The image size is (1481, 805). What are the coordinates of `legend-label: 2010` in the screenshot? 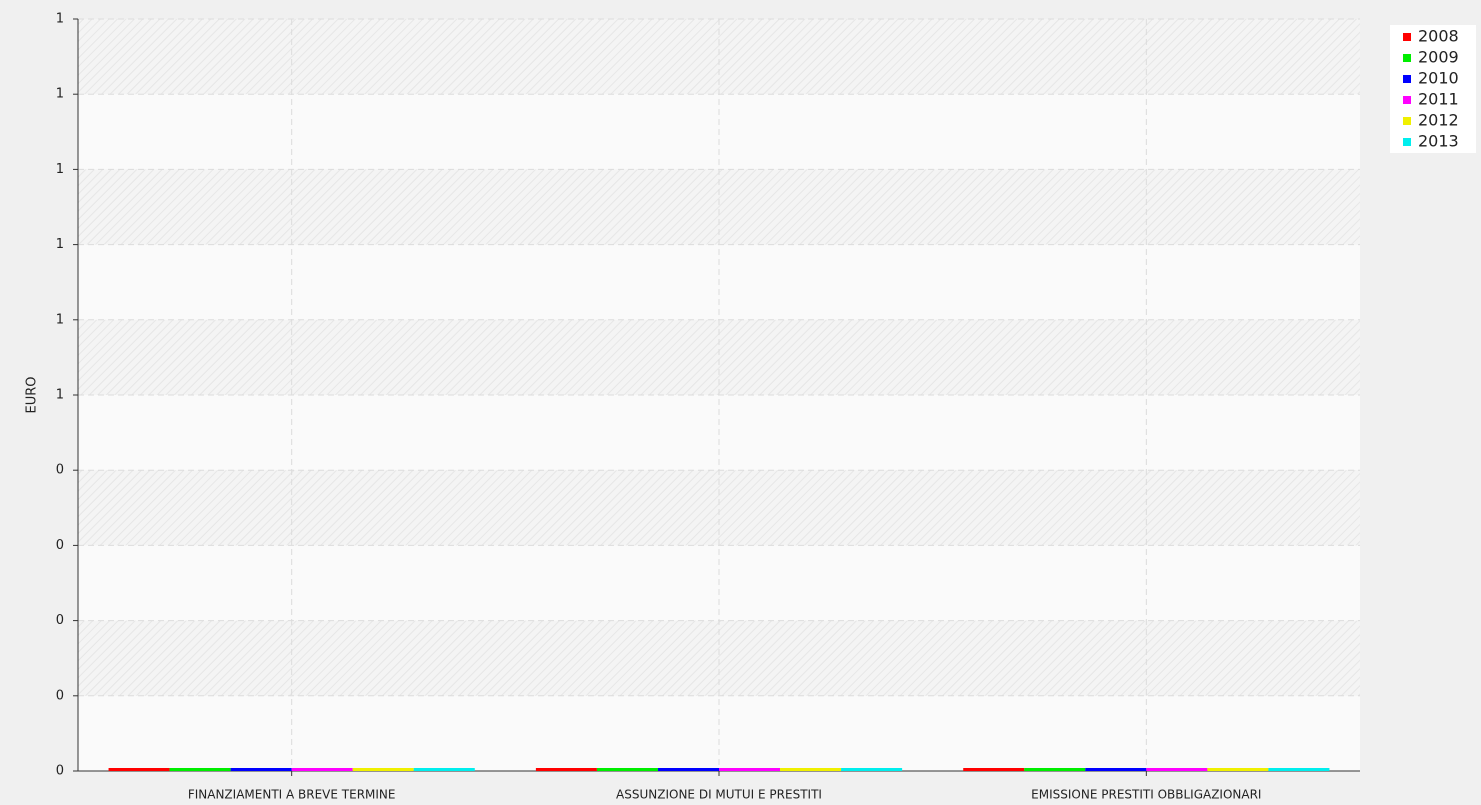 It's located at (1438, 78).